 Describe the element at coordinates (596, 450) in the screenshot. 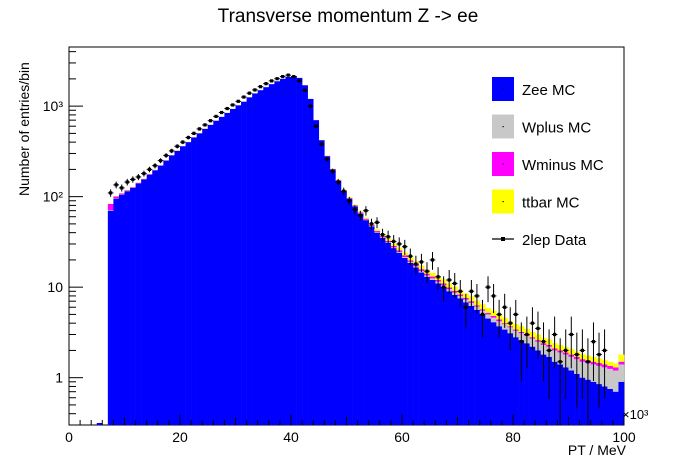

I see `x-axis-label: PT / MeV` at that location.